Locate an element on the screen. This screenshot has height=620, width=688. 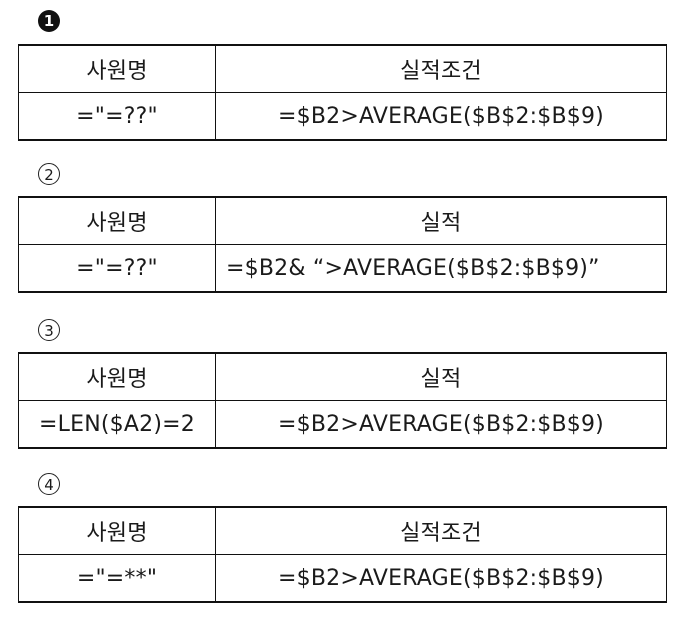
table-row: ="=??" =$B2>AVERAGE($B$2:$B$9) is located at coordinates (342, 116).